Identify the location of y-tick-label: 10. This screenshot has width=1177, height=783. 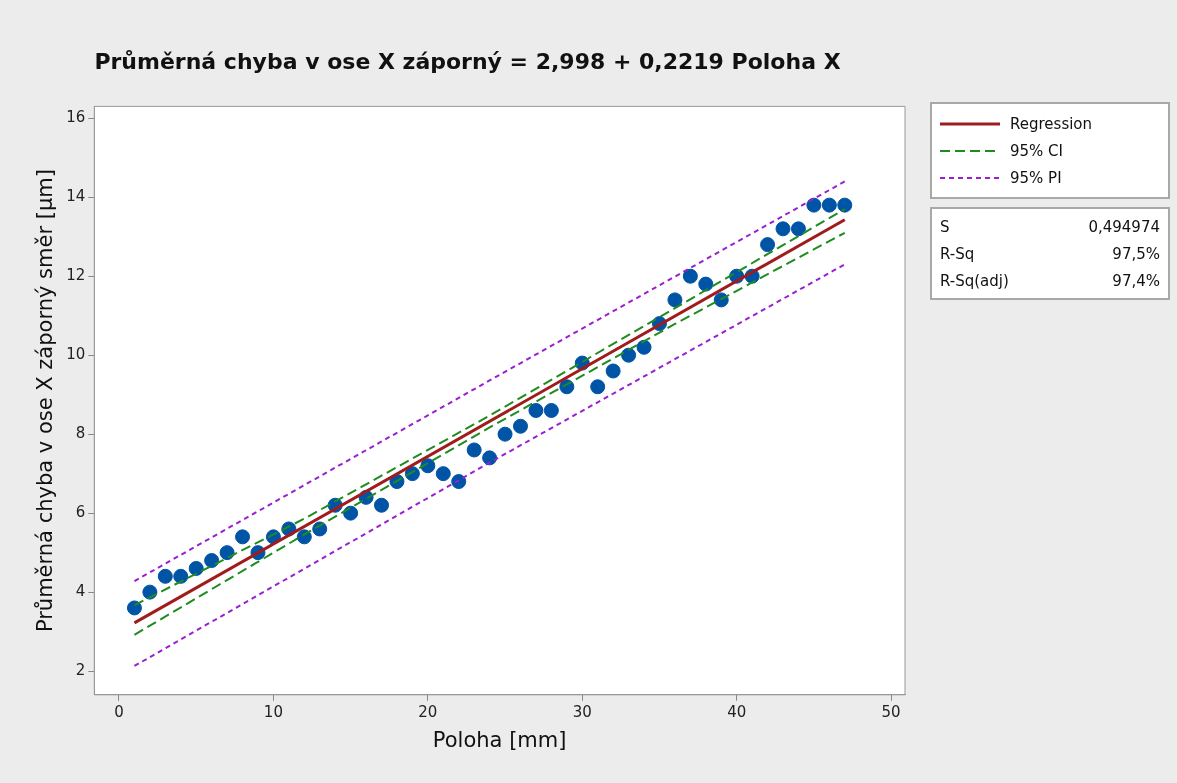
(76, 354).